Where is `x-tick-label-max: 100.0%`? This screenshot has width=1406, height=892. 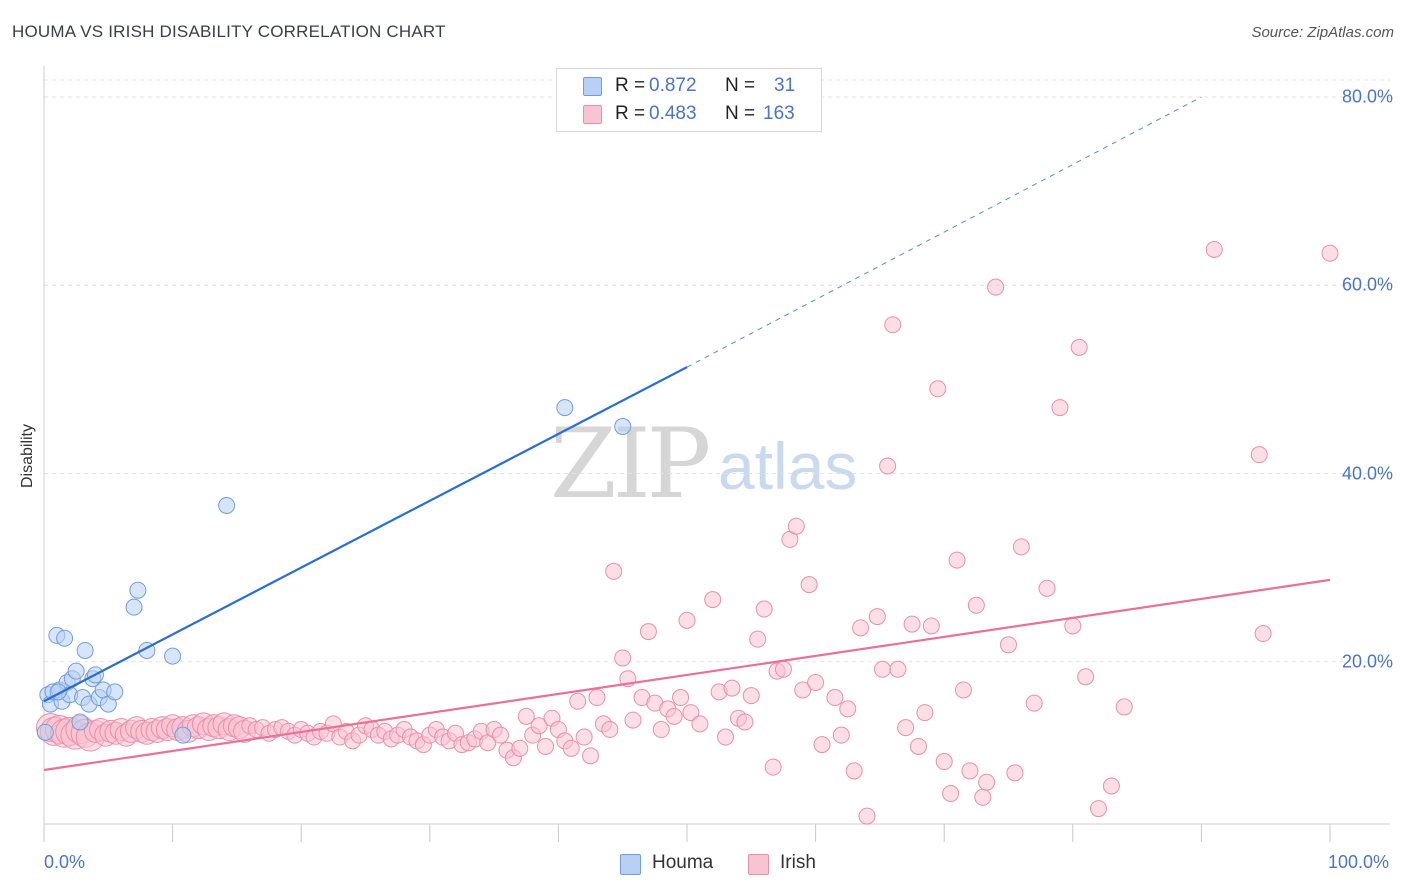 x-tick-label-max: 100.0% is located at coordinates (1359, 862).